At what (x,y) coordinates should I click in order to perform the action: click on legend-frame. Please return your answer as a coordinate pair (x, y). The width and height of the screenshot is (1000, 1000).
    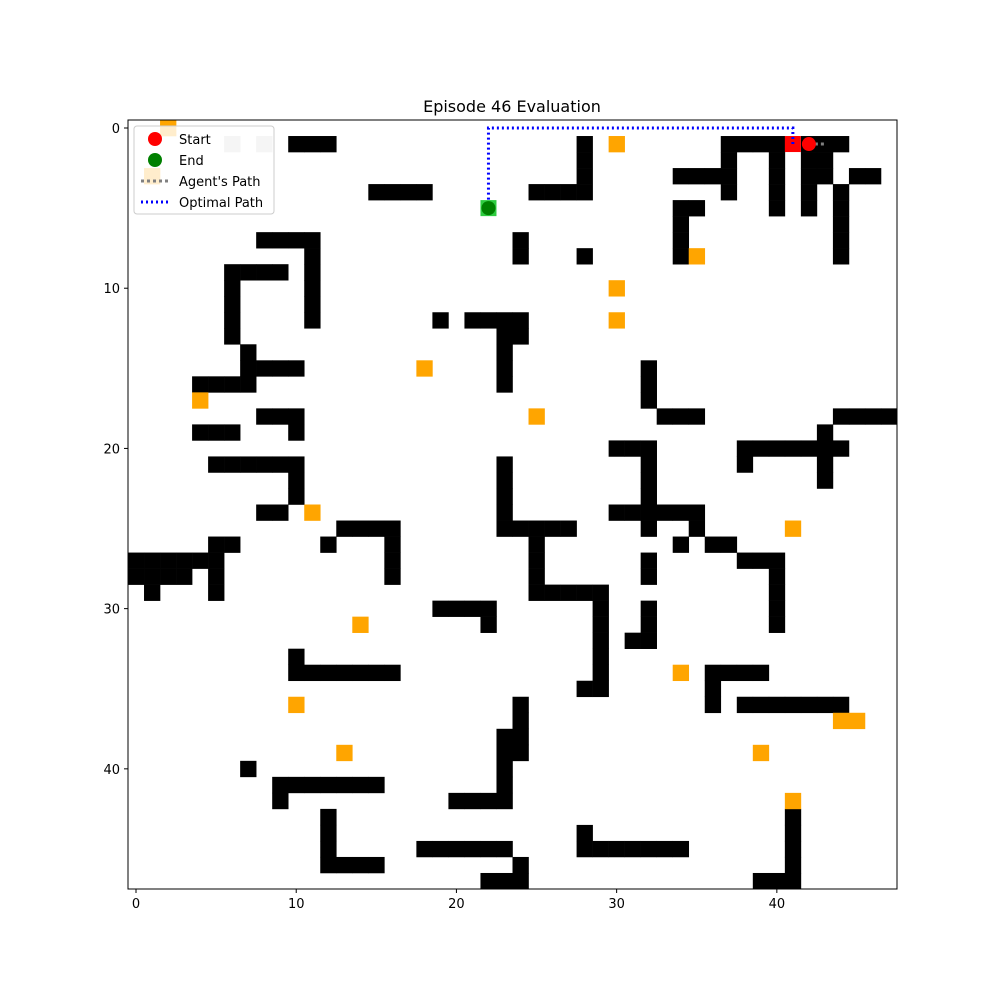
    Looking at the image, I should click on (204, 170).